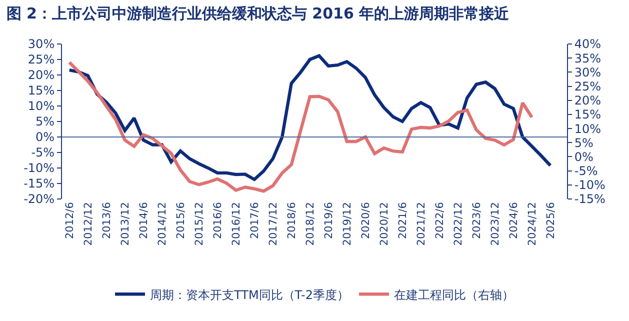  What do you see at coordinates (590, 185) in the screenshot?
I see `y2-tick-label: -10%` at bounding box center [590, 185].